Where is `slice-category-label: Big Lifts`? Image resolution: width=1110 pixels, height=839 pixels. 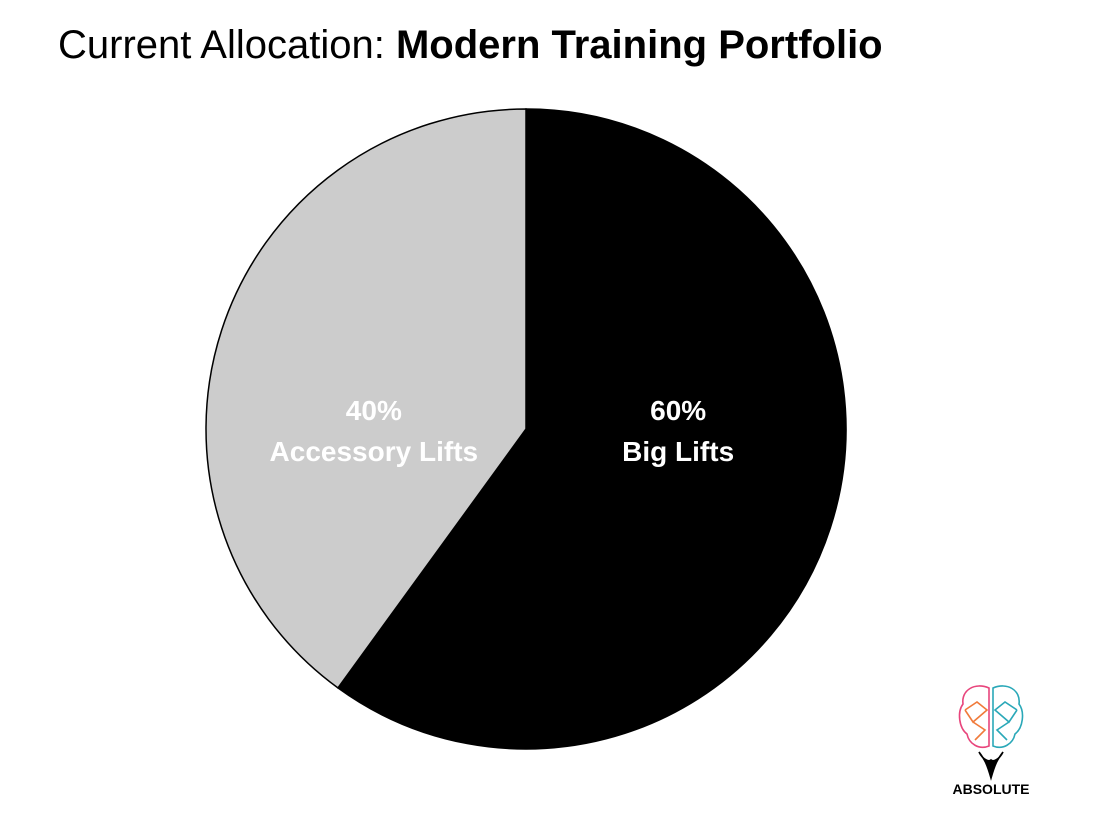
slice-category-label: Big Lifts is located at coordinates (678, 451).